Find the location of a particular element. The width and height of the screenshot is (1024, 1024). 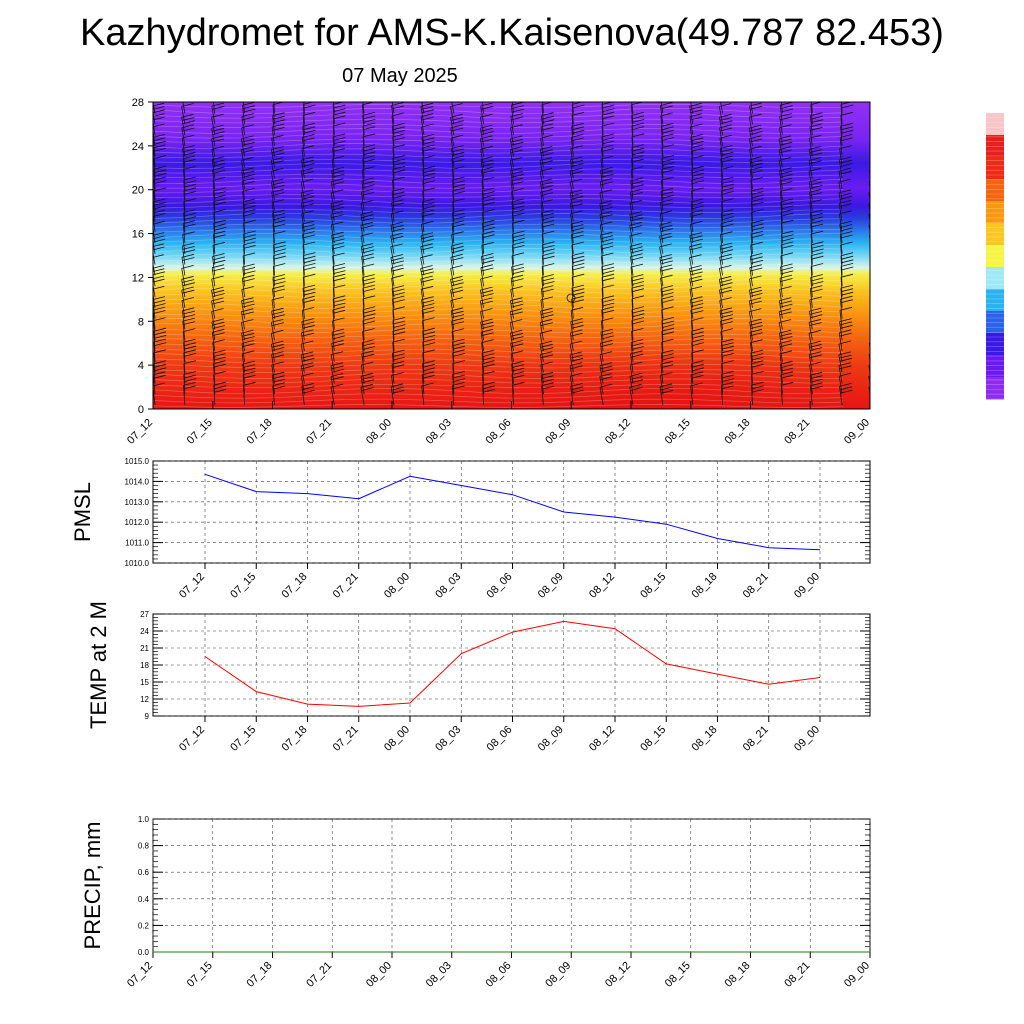

y-tick-label: 27 is located at coordinates (144, 614).